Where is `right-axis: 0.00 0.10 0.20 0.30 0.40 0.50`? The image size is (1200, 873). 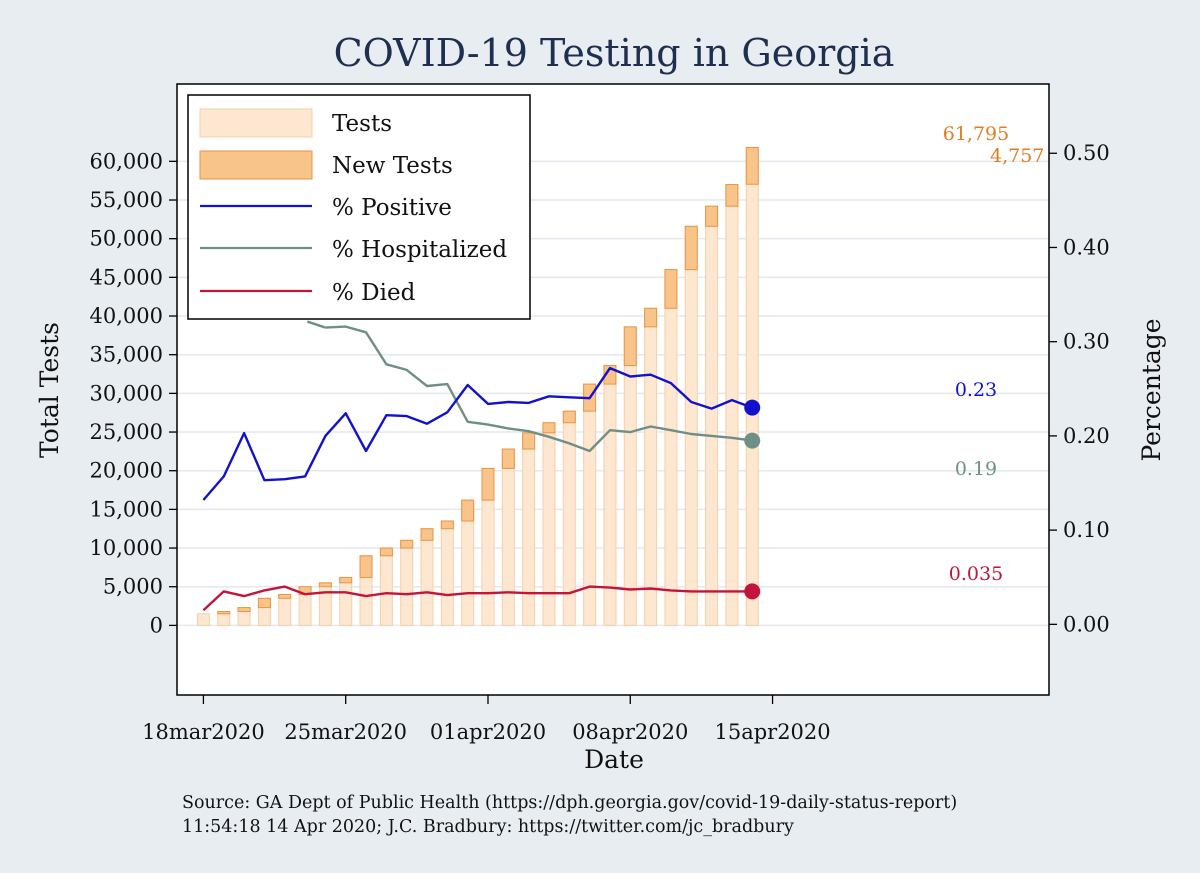 right-axis: 0.00 0.10 0.20 0.30 0.40 0.50 is located at coordinates (1079, 388).